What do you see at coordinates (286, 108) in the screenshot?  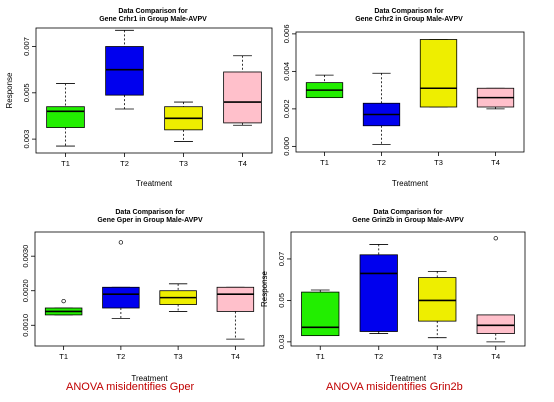 I see `y-tick-label: 0.002` at bounding box center [286, 108].